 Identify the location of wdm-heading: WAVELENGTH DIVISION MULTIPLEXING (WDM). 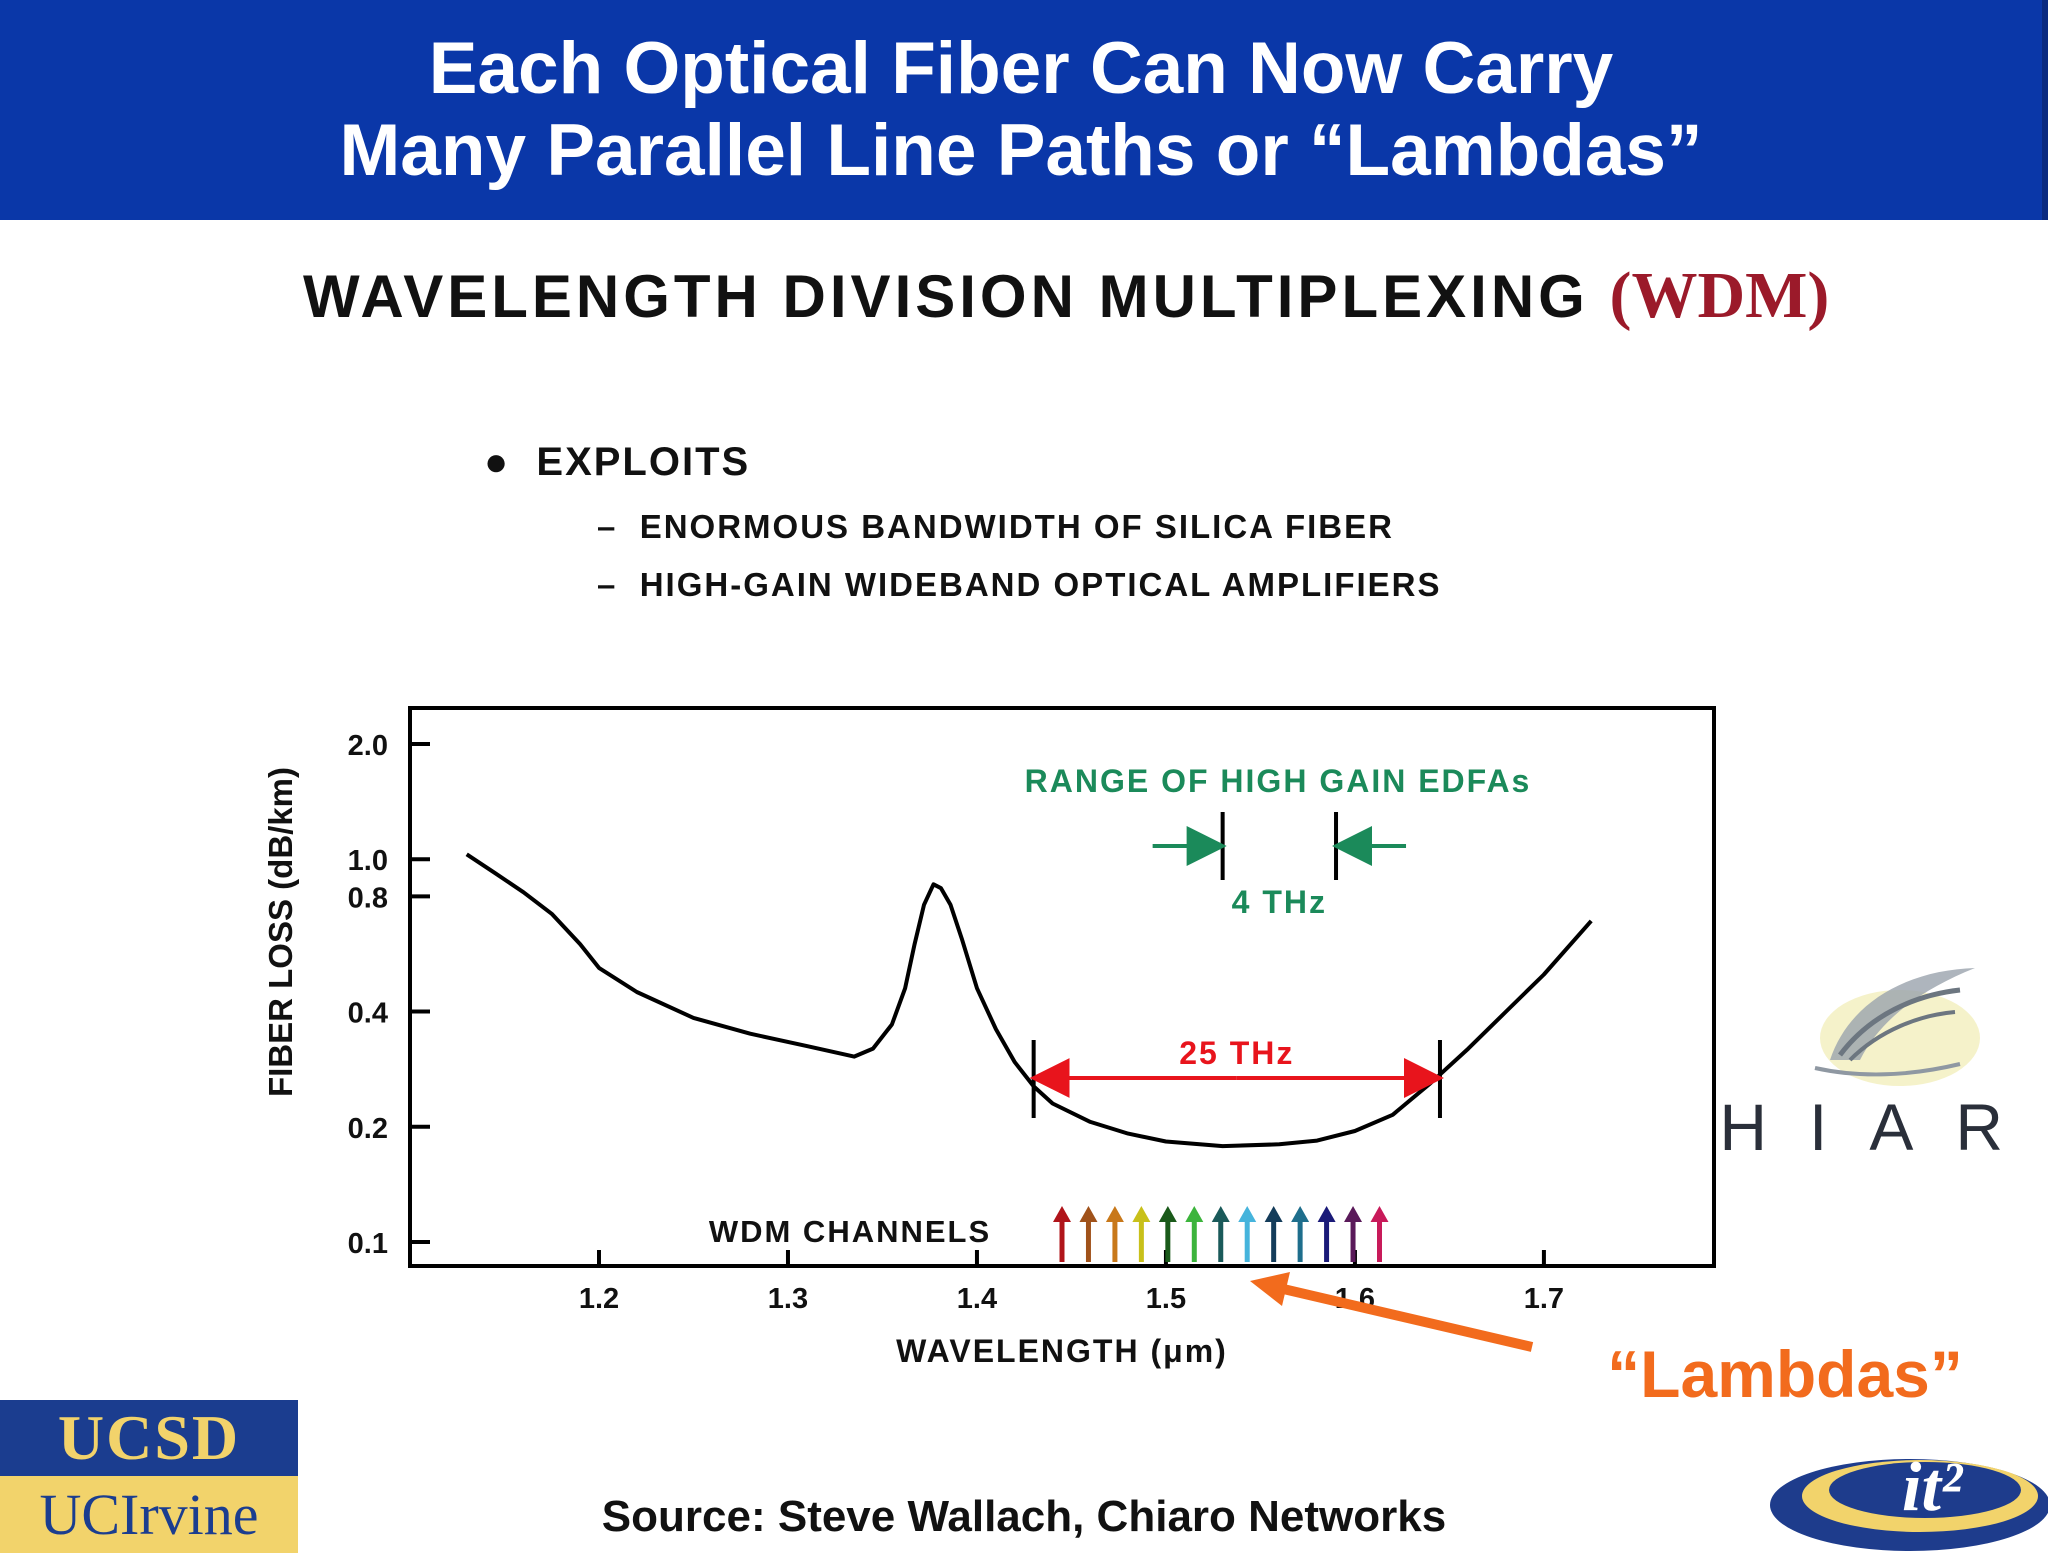
(1066, 296).